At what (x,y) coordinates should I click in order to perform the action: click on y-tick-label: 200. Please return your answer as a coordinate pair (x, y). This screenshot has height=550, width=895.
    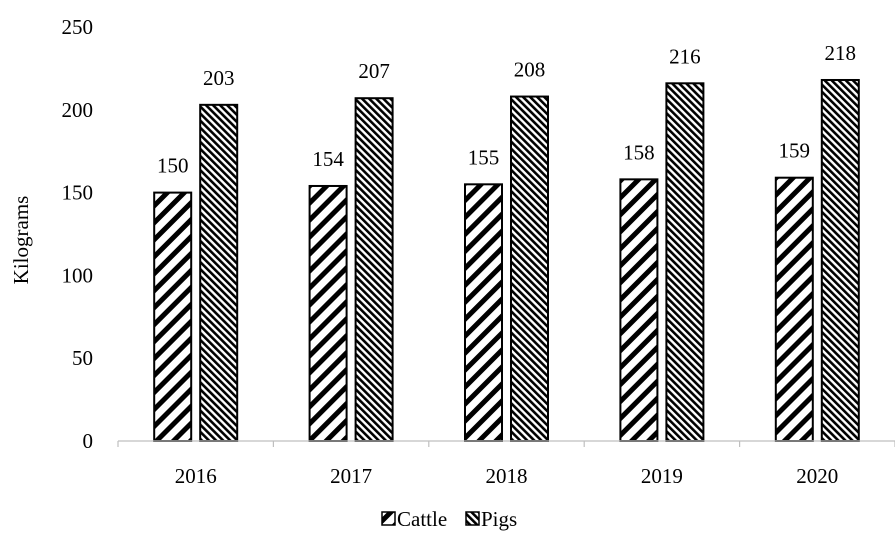
    Looking at the image, I should click on (78, 110).